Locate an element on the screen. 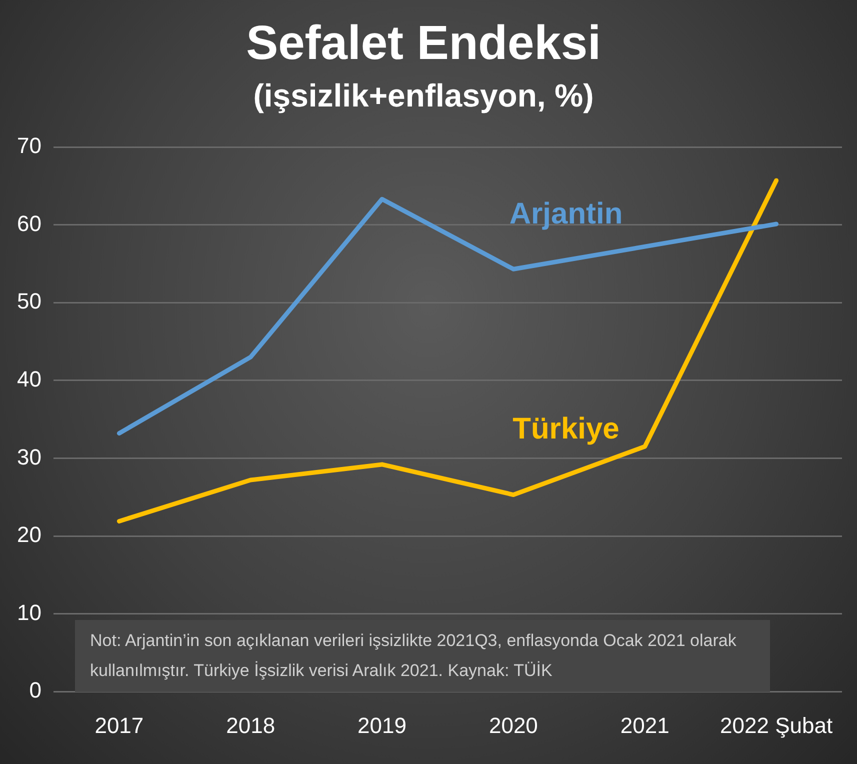 The image size is (857, 764). y-tick-label: 30 is located at coordinates (29, 457).